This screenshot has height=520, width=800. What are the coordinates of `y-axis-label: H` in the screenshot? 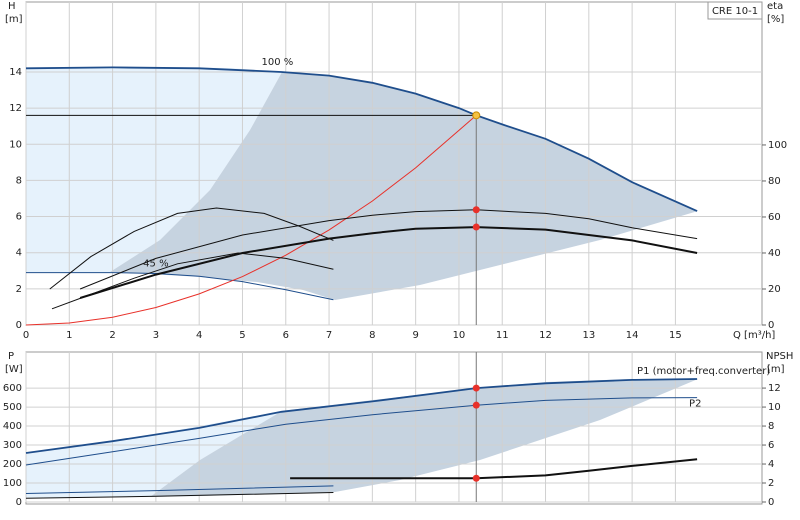 It's located at (12, 6).